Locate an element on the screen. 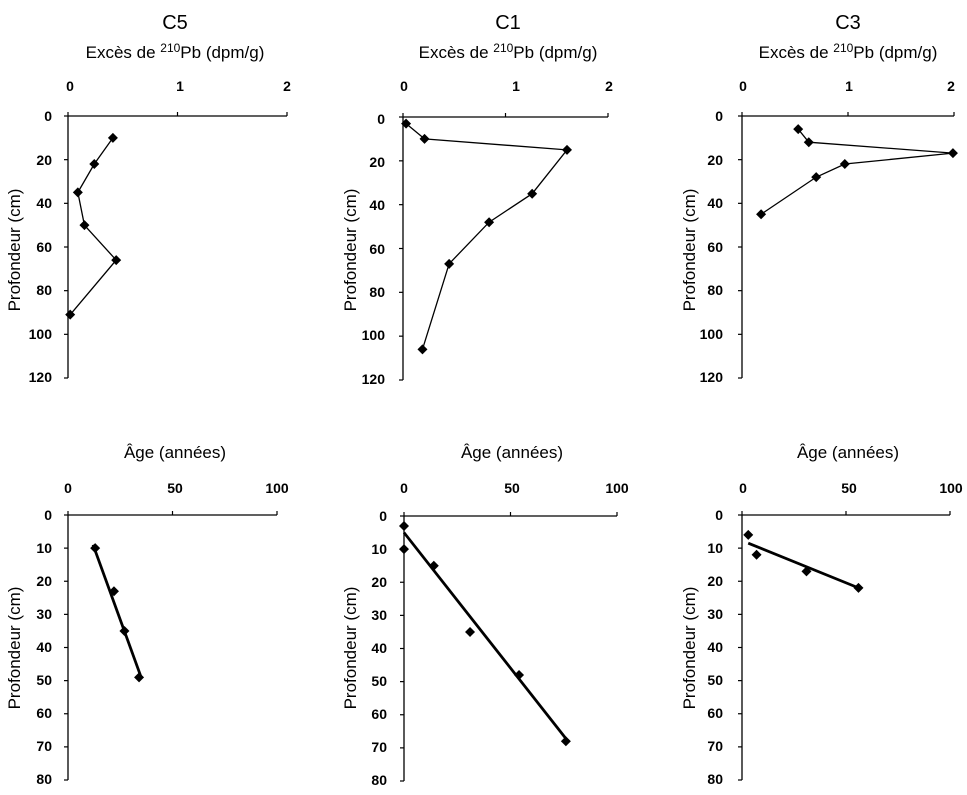  y-axis-title-c5: Profondeur (cm) is located at coordinates (14, 250).